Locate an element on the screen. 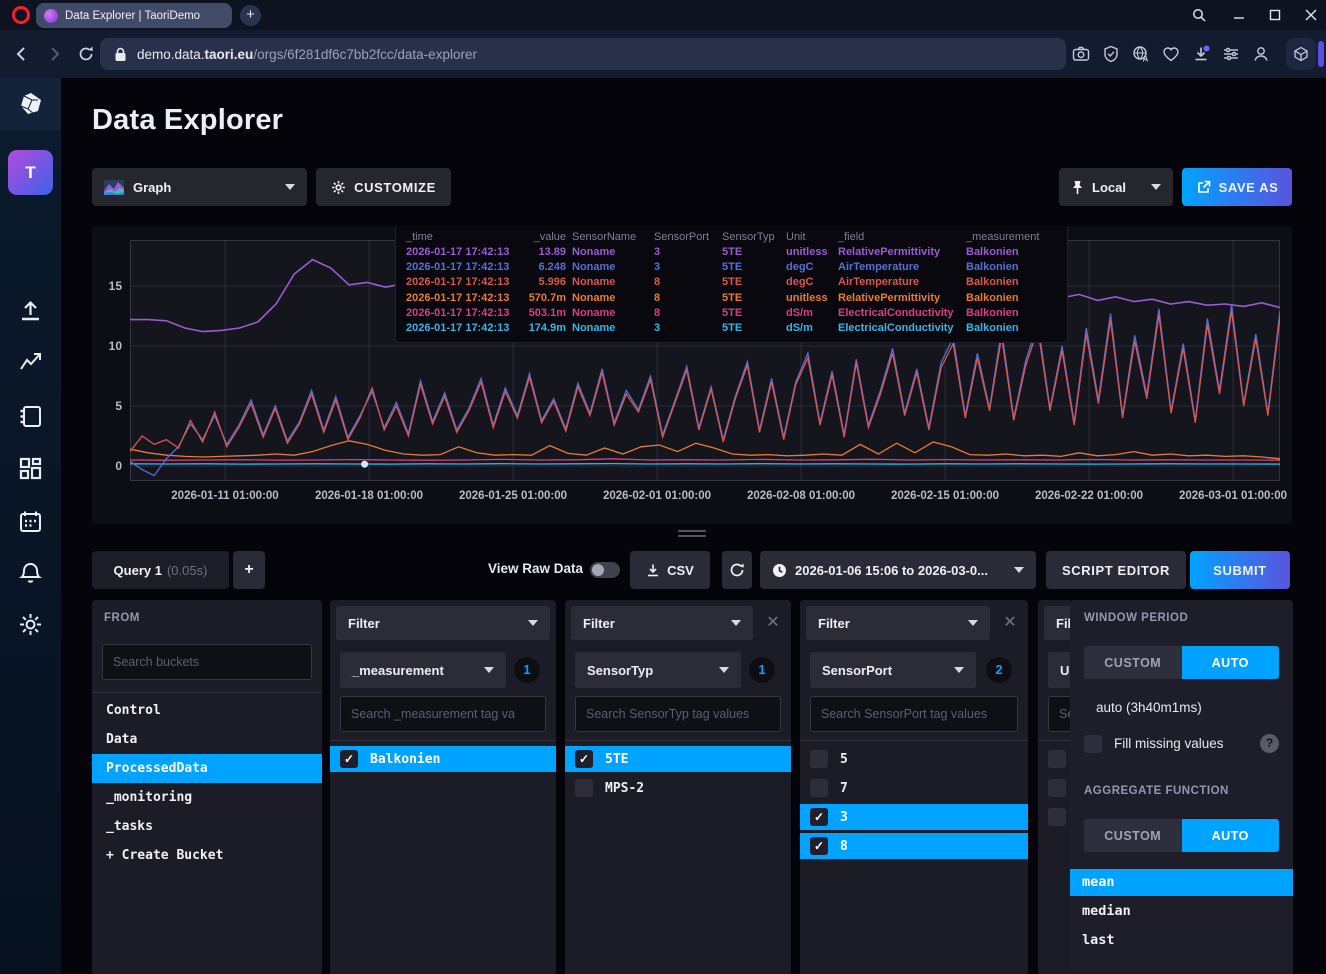 This screenshot has height=974, width=1326. tasks-calendar-icon is located at coordinates (30, 521).